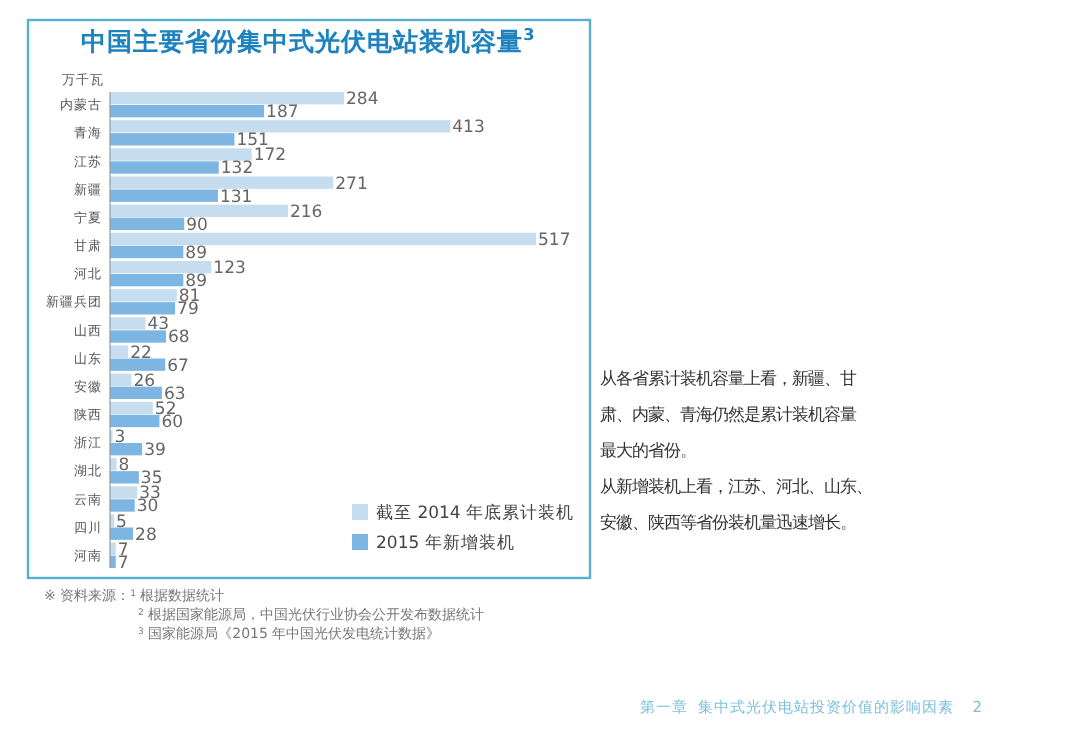 This screenshot has width=1084, height=742. I want to click on data-label: 60, so click(172, 422).